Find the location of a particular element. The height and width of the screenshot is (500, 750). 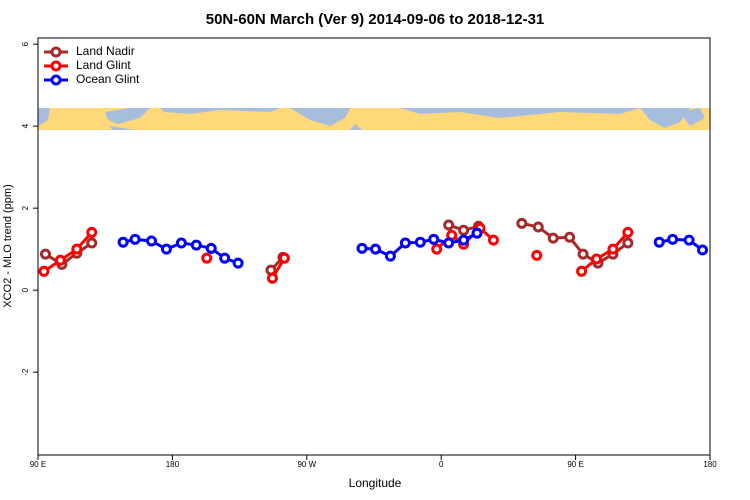

y-tick-label: 2 is located at coordinates (25, 207).